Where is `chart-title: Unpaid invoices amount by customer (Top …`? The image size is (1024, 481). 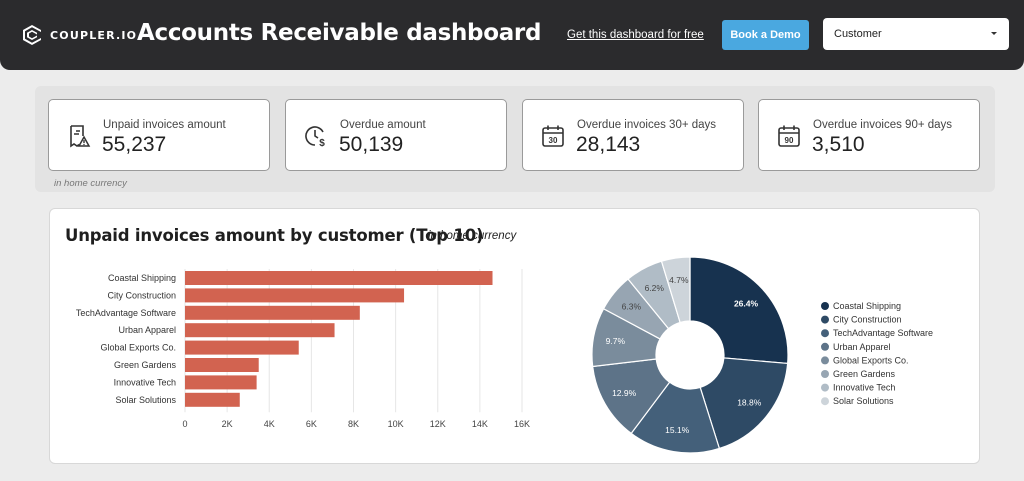 chart-title: Unpaid invoices amount by customer (Top … is located at coordinates (274, 235).